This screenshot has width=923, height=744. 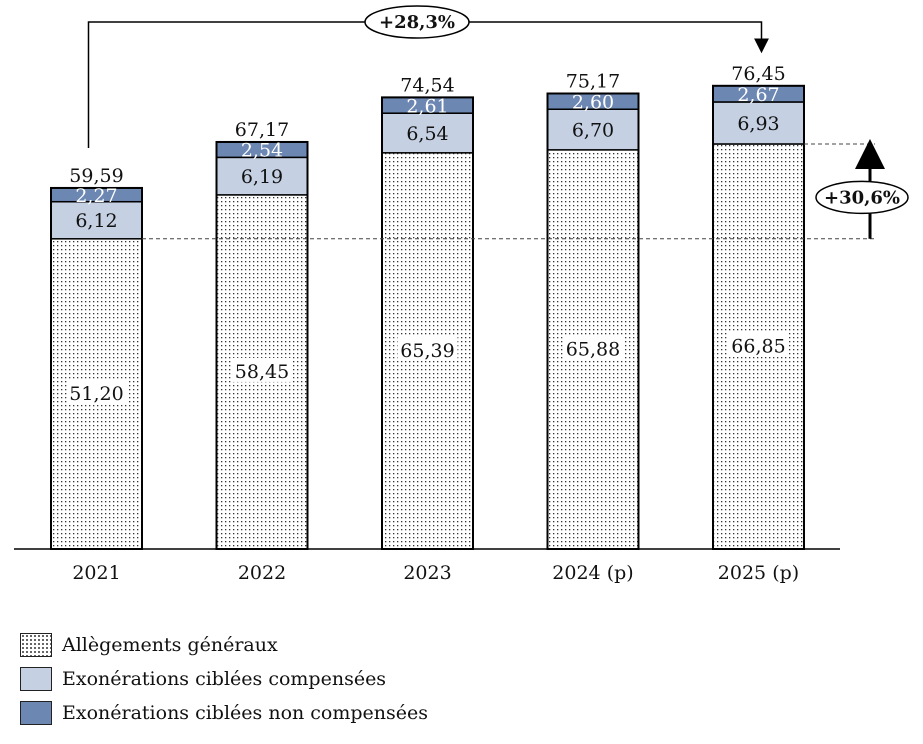 What do you see at coordinates (245, 713) in the screenshot?
I see `legend-label: Exonérations ciblées non compensées` at bounding box center [245, 713].